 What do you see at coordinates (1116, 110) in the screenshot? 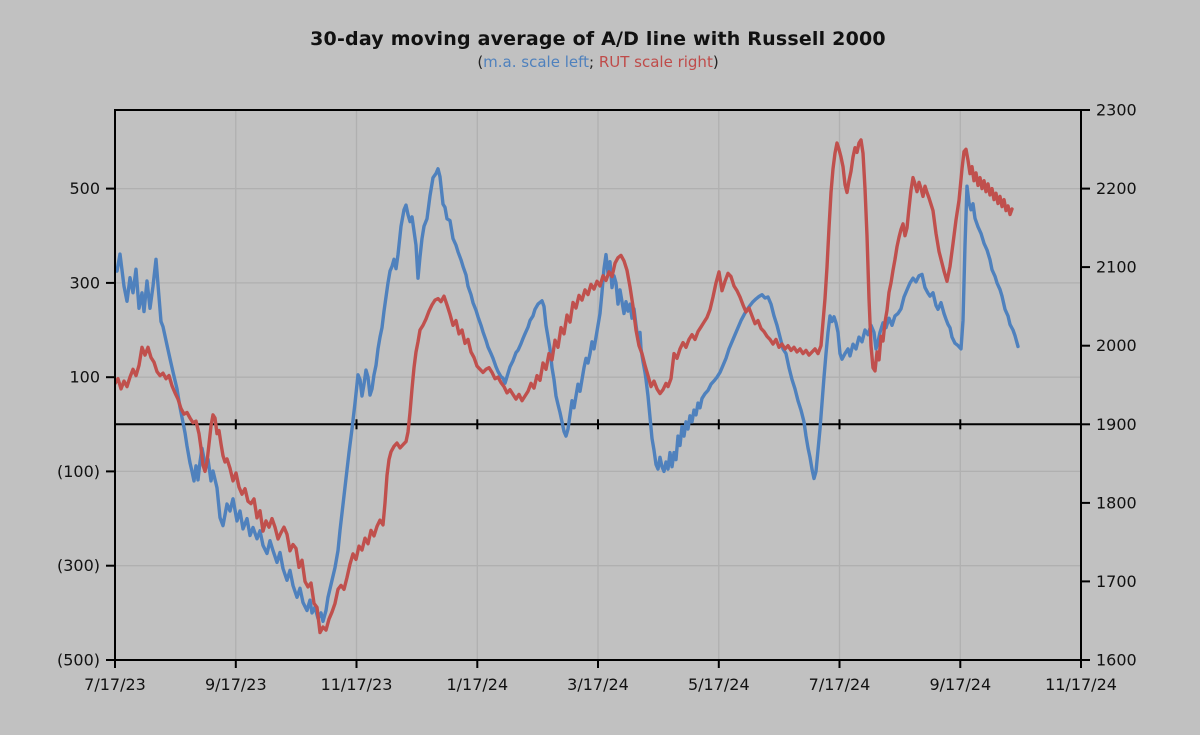
I see `y-right-tick-label: 2300` at bounding box center [1116, 110].